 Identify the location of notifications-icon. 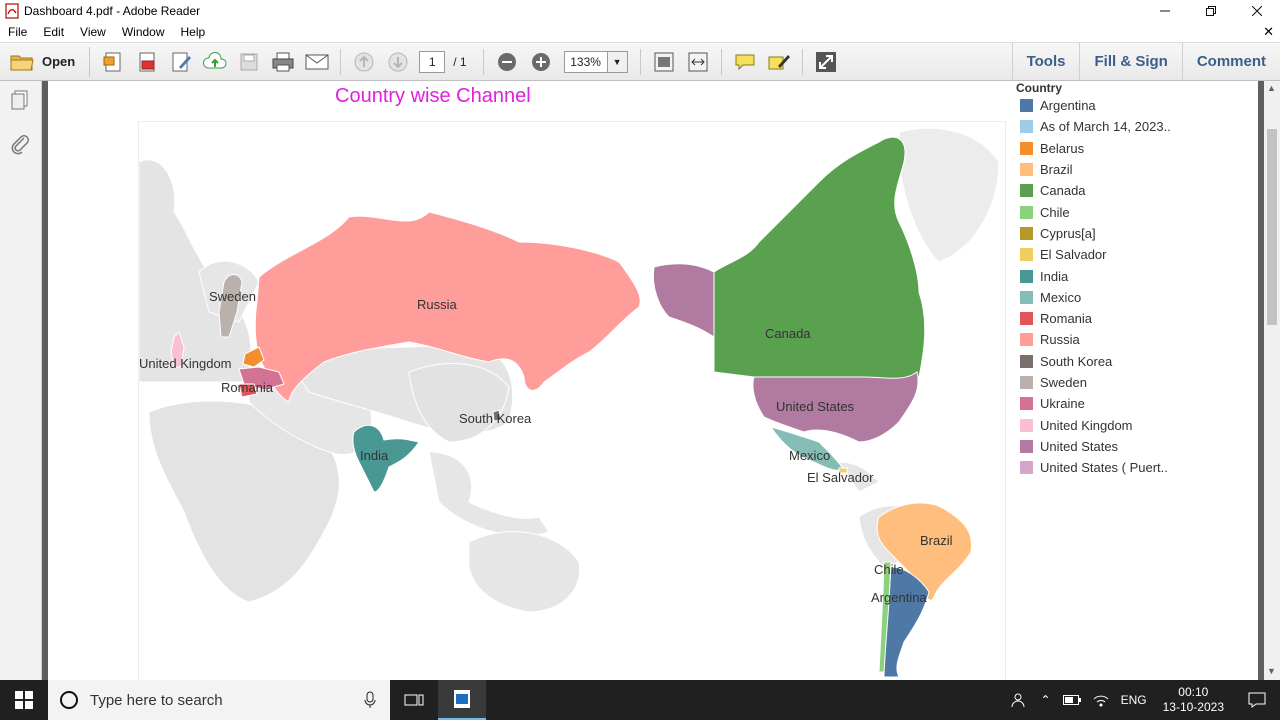
(1257, 700).